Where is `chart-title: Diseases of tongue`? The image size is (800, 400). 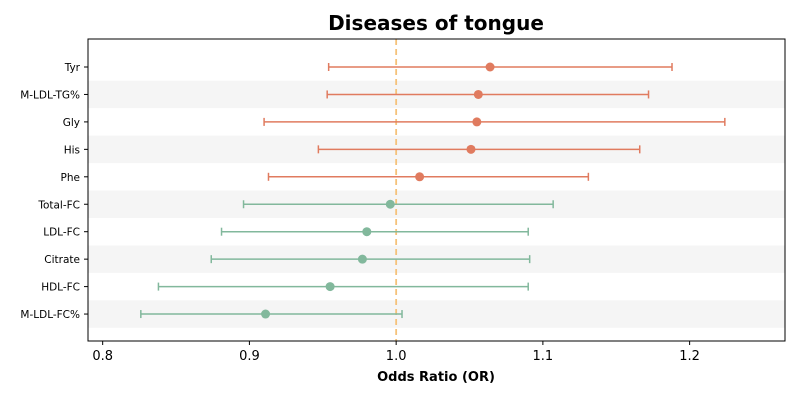 chart-title: Diseases of tongue is located at coordinates (436, 23).